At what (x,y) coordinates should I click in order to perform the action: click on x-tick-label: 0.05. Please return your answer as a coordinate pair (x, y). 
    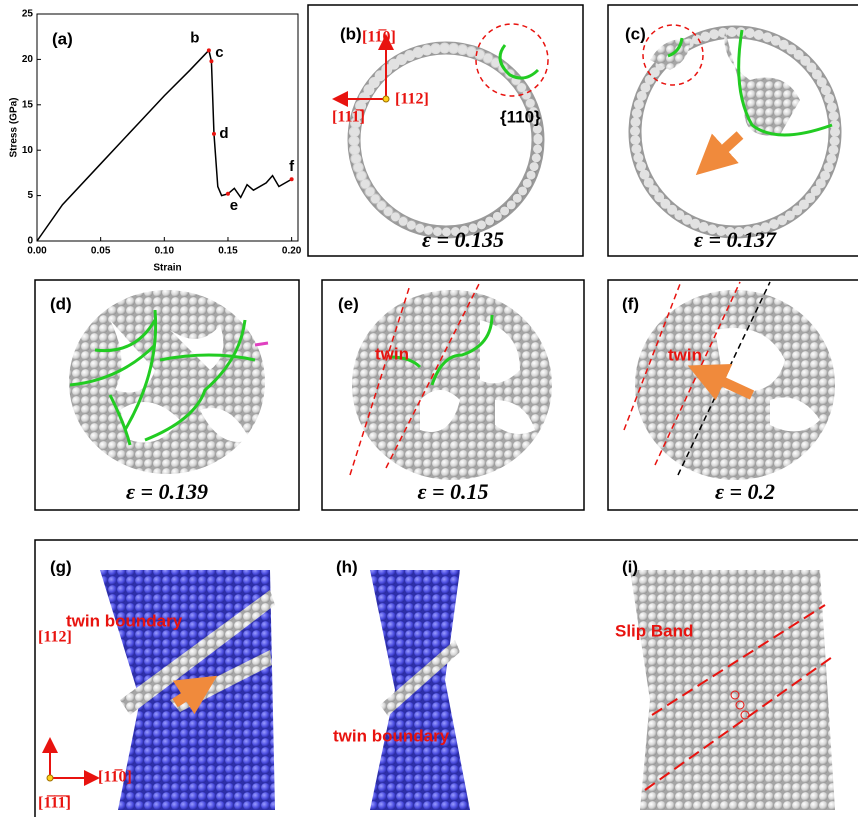
    Looking at the image, I should click on (101, 251).